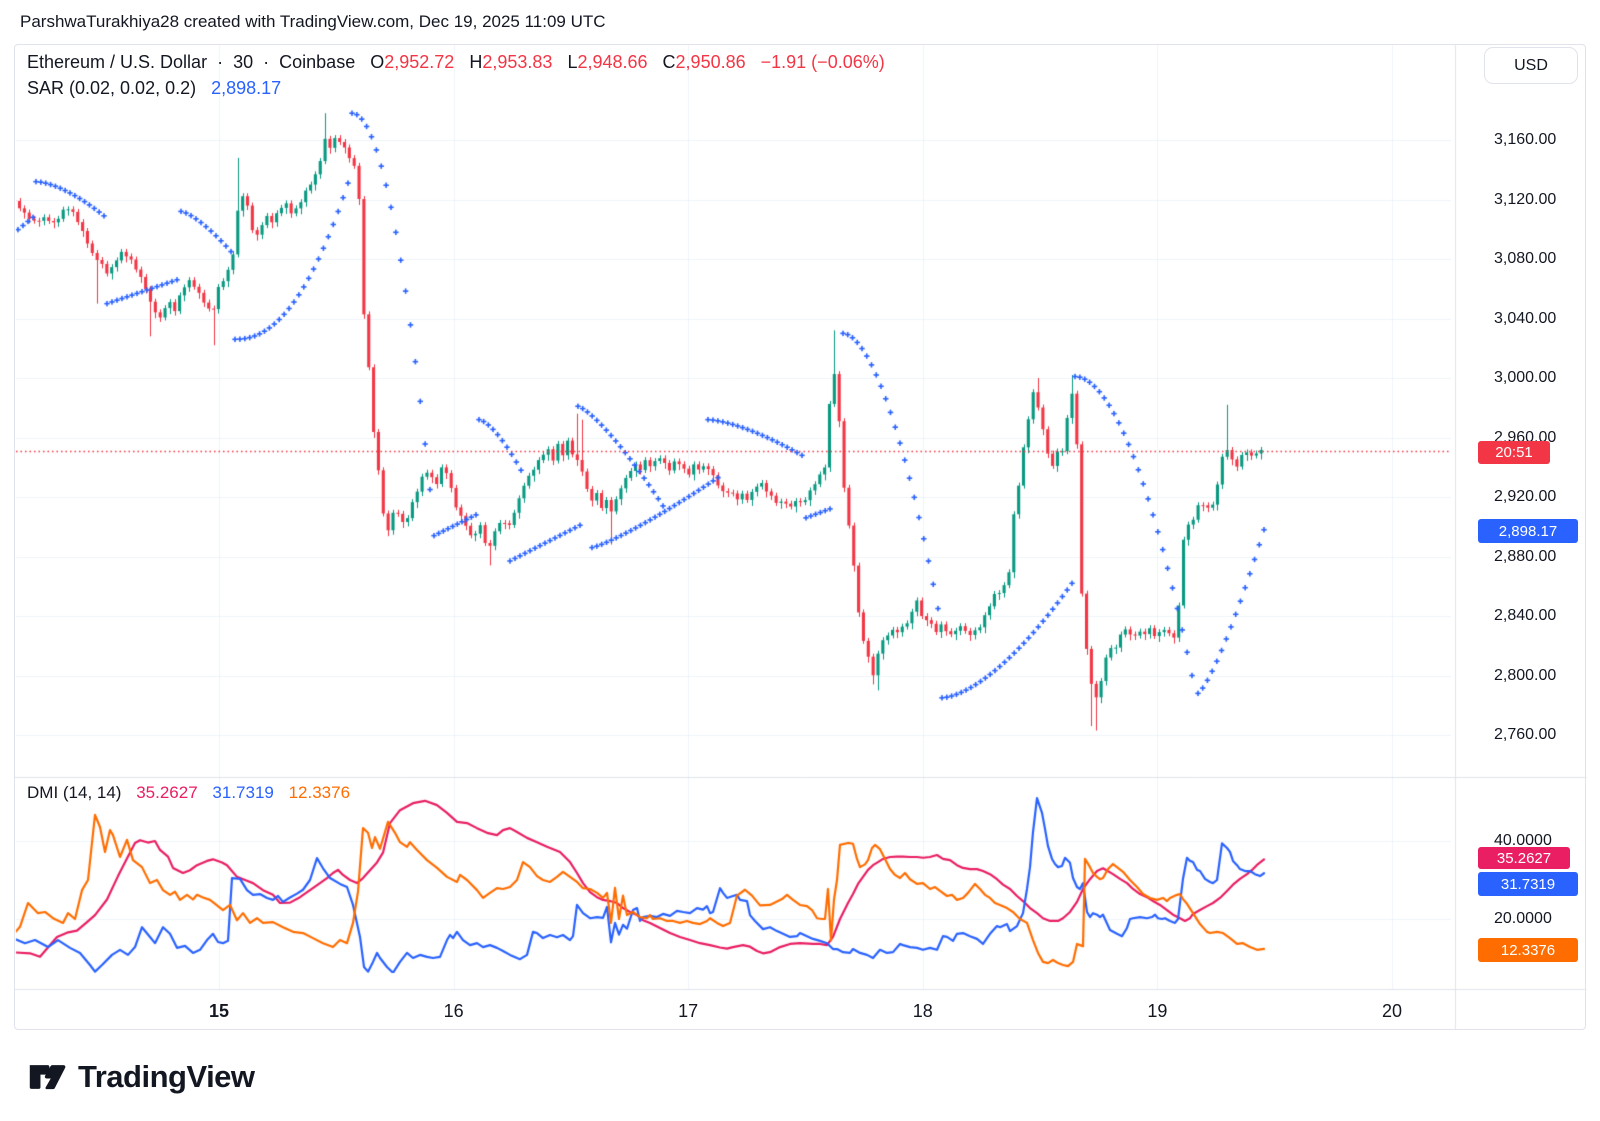  Describe the element at coordinates (453, 1011) in the screenshot. I see `time-axis-label: 16` at that location.